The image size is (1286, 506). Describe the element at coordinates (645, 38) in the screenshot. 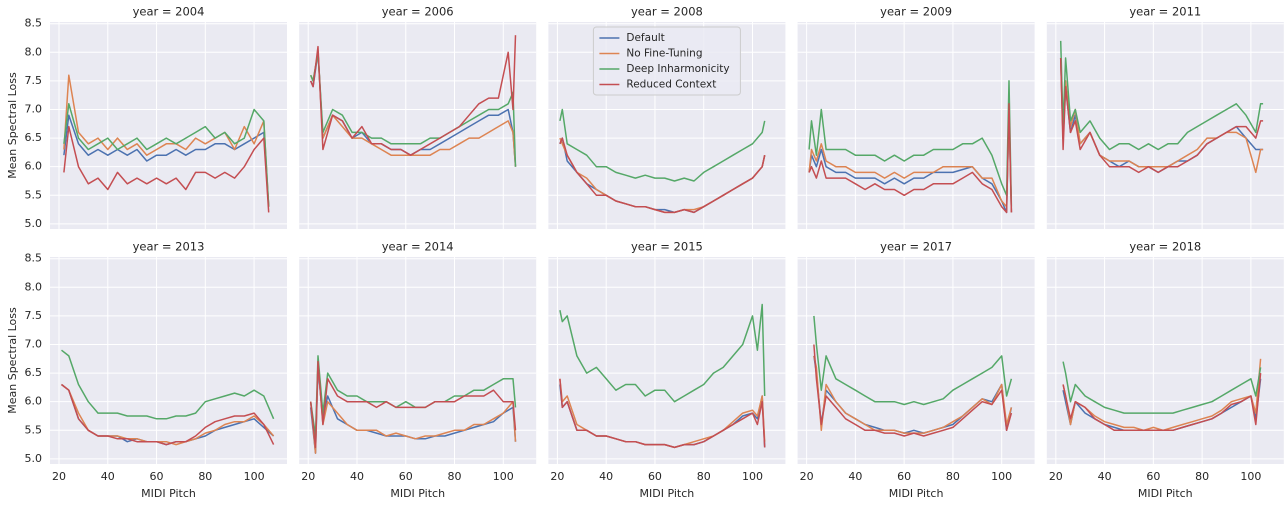

I see `legend-label: Default` at that location.